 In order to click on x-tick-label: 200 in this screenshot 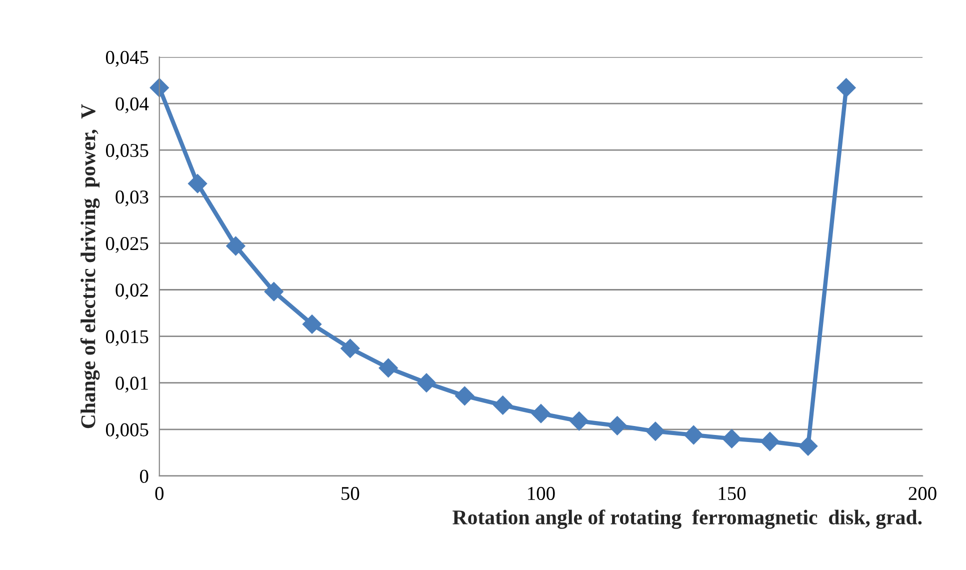, I will do `click(922, 493)`.